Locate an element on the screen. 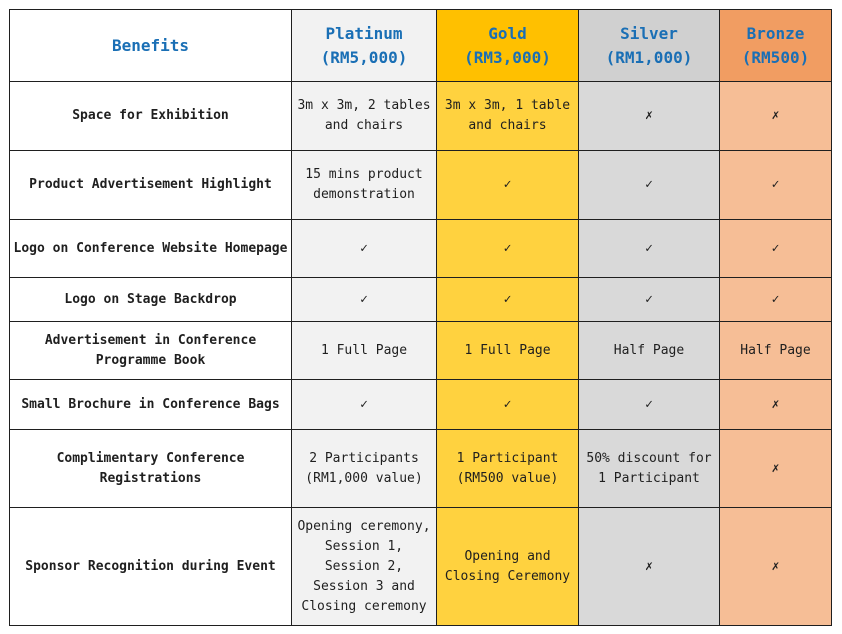  cell-gold: Opening and Closing Ceremony is located at coordinates (507, 566).